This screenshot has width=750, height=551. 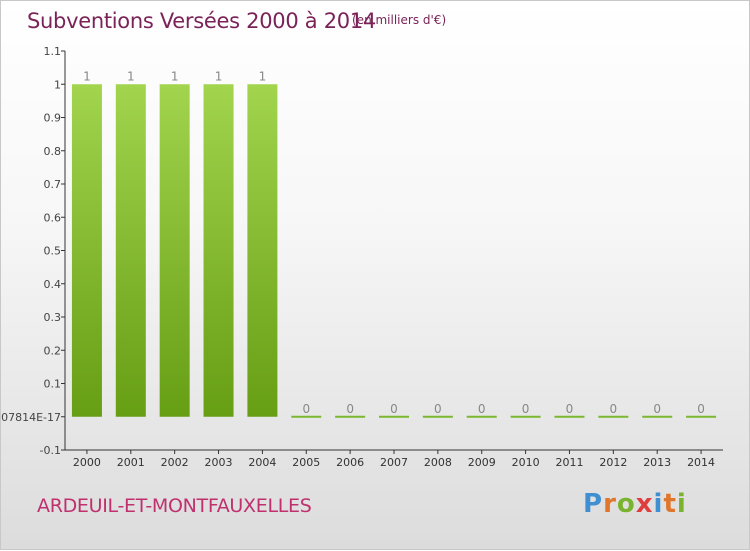 What do you see at coordinates (50, 450) in the screenshot?
I see `y-tick-label: -0.1` at bounding box center [50, 450].